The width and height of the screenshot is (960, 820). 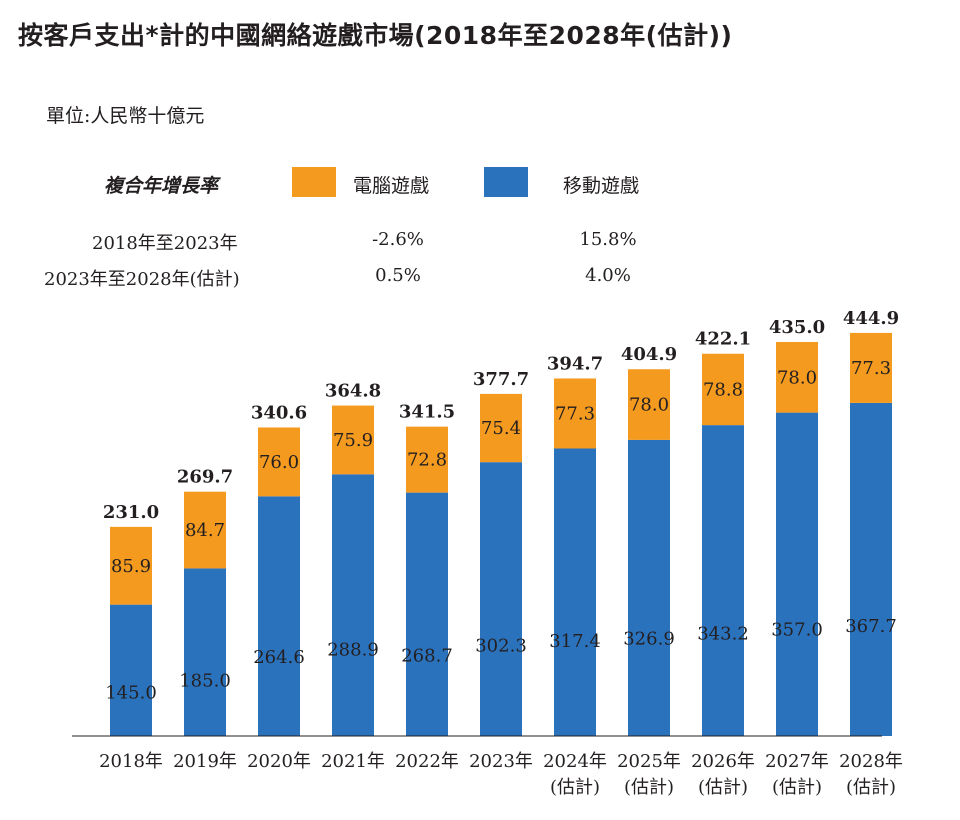 I want to click on x-tick-label: 2025年 (估計), so click(x=649, y=774).